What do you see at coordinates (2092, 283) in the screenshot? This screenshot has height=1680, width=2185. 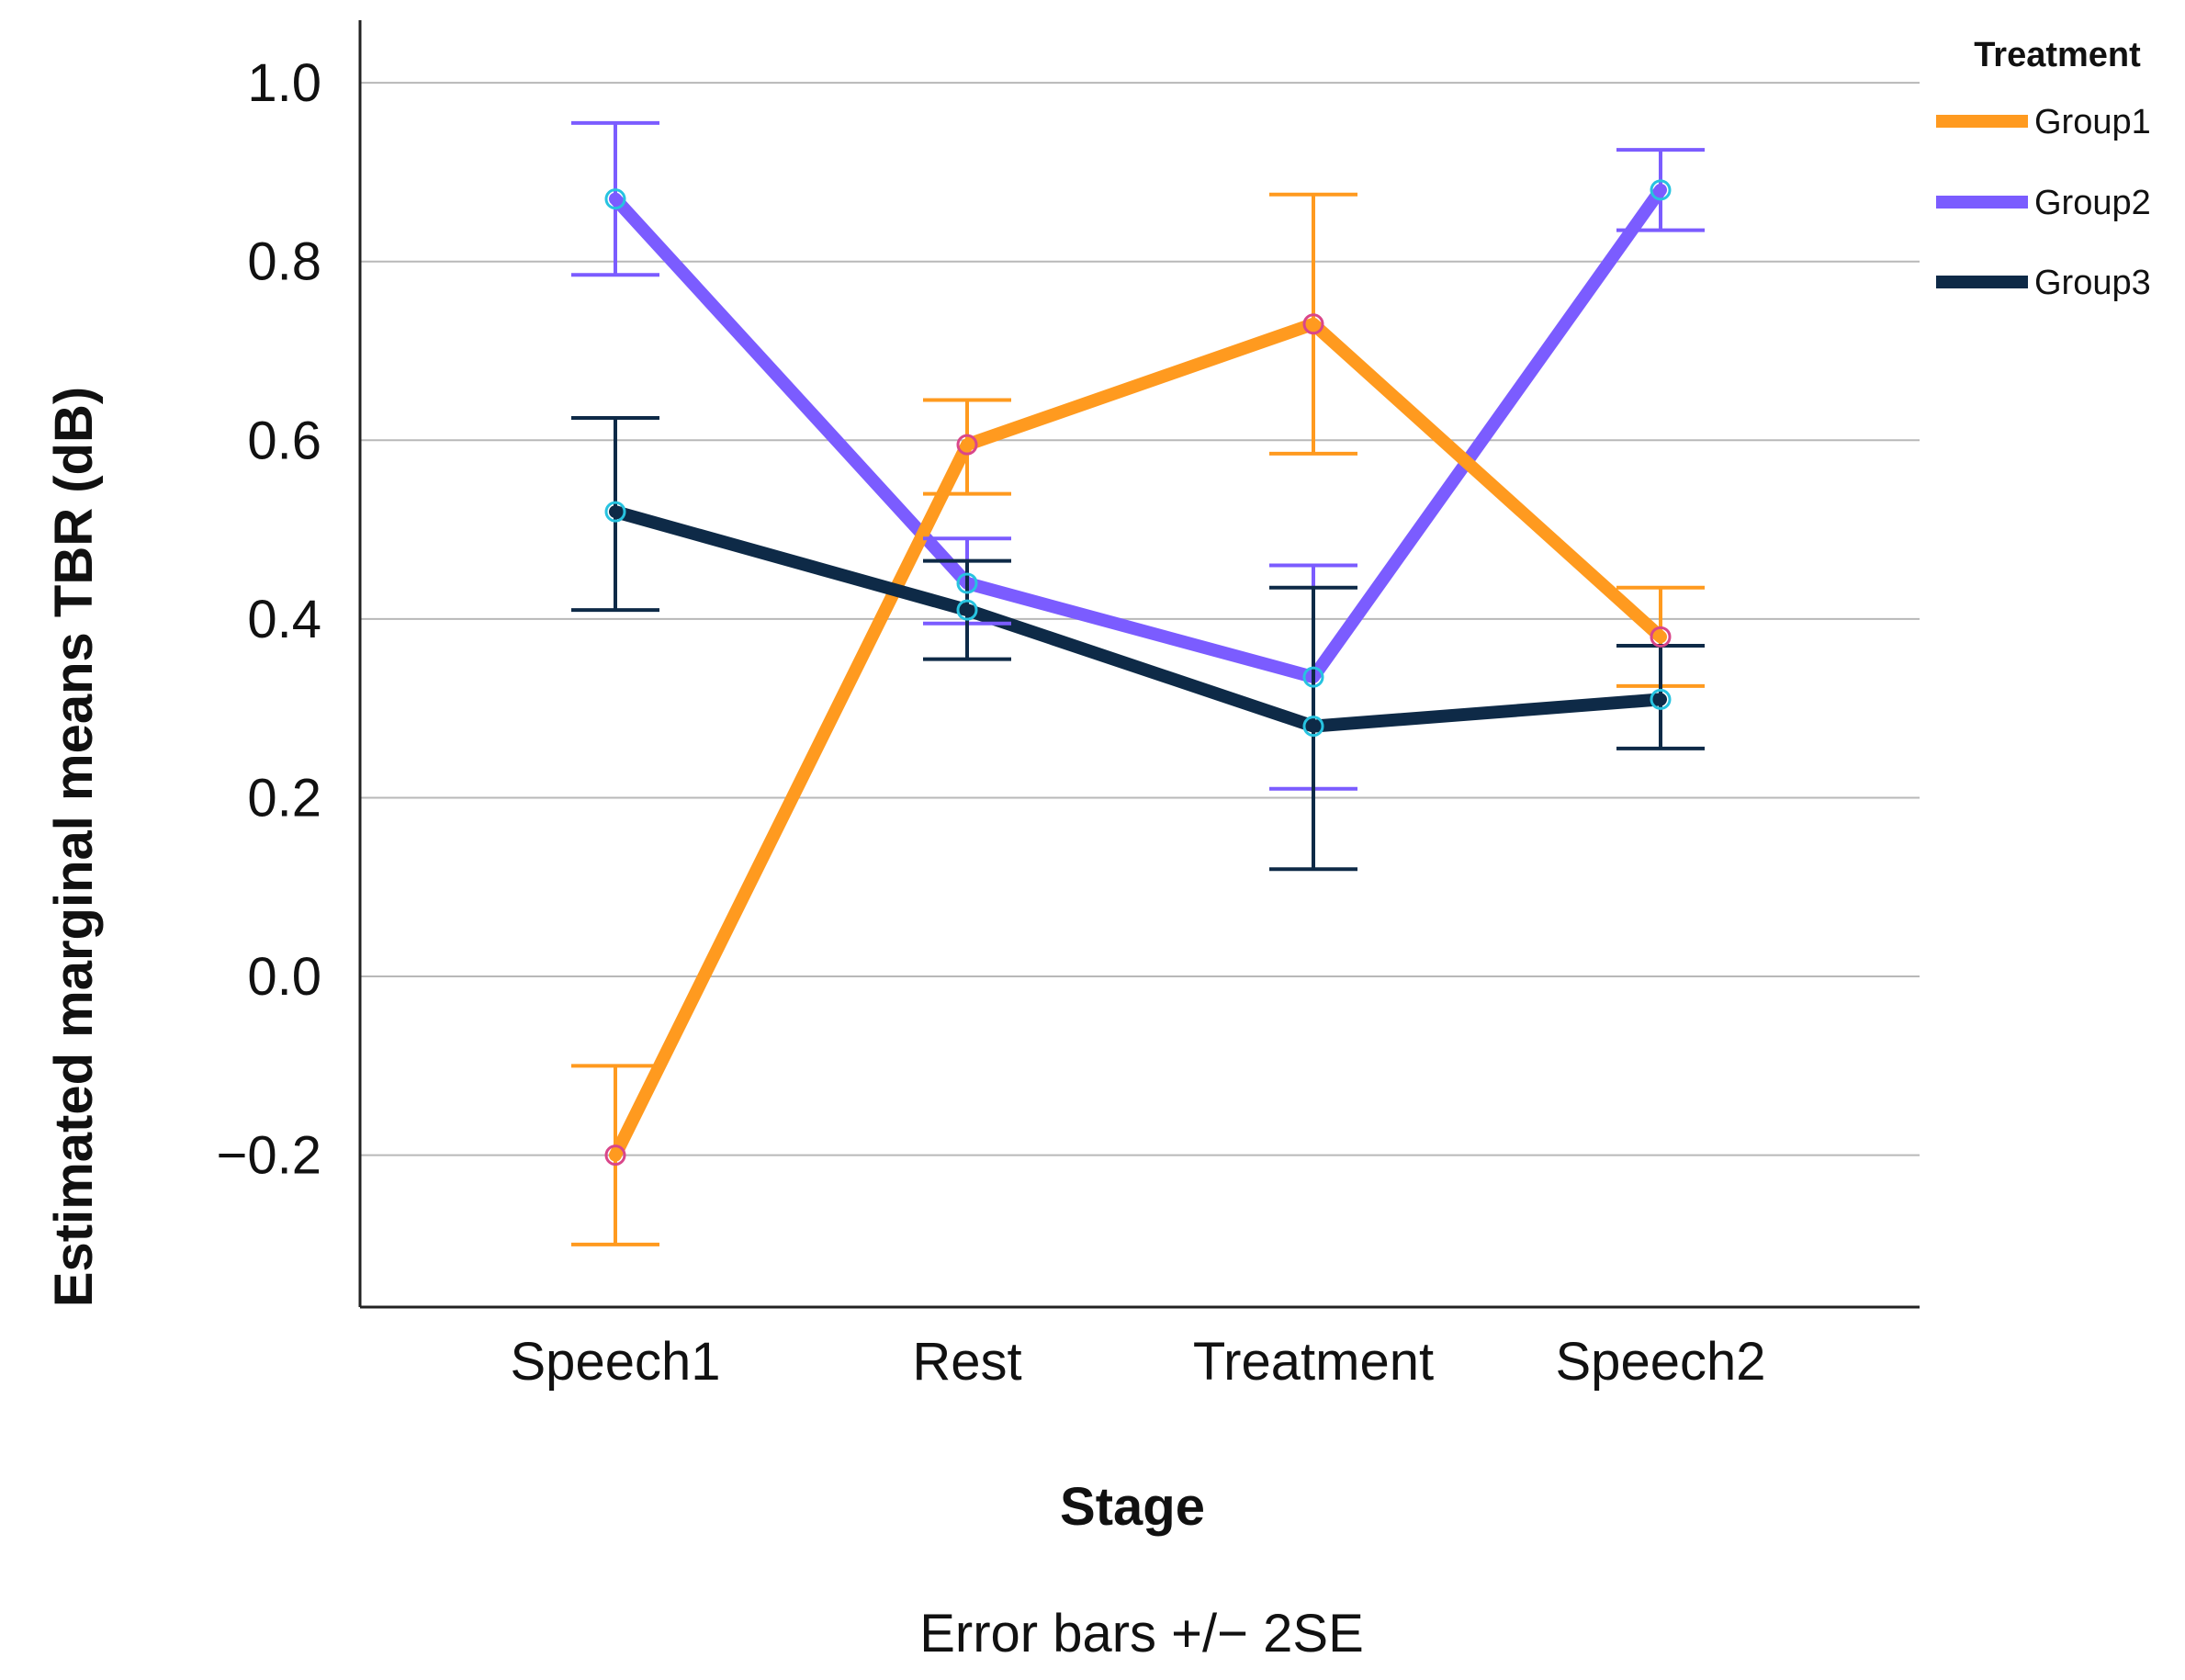 I see `legend-label-group3: Group3` at bounding box center [2092, 283].